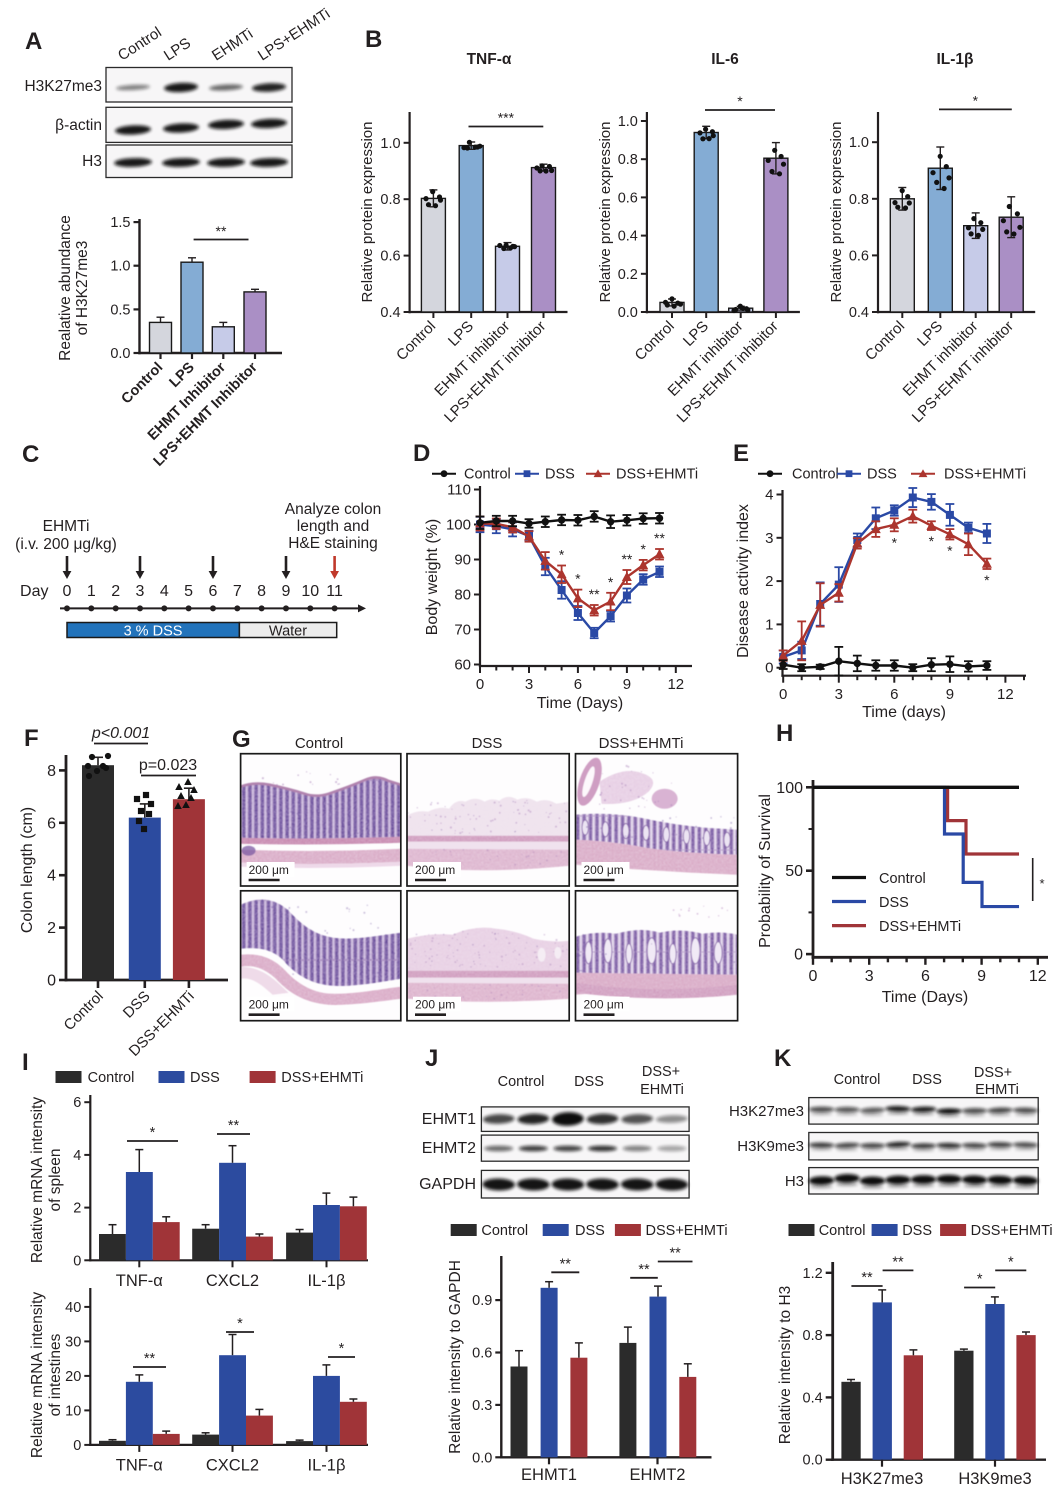 Image resolution: width=1060 pixels, height=1500 pixels. Describe the element at coordinates (66, 526) in the screenshot. I see `svg-text: EHMTi` at that location.